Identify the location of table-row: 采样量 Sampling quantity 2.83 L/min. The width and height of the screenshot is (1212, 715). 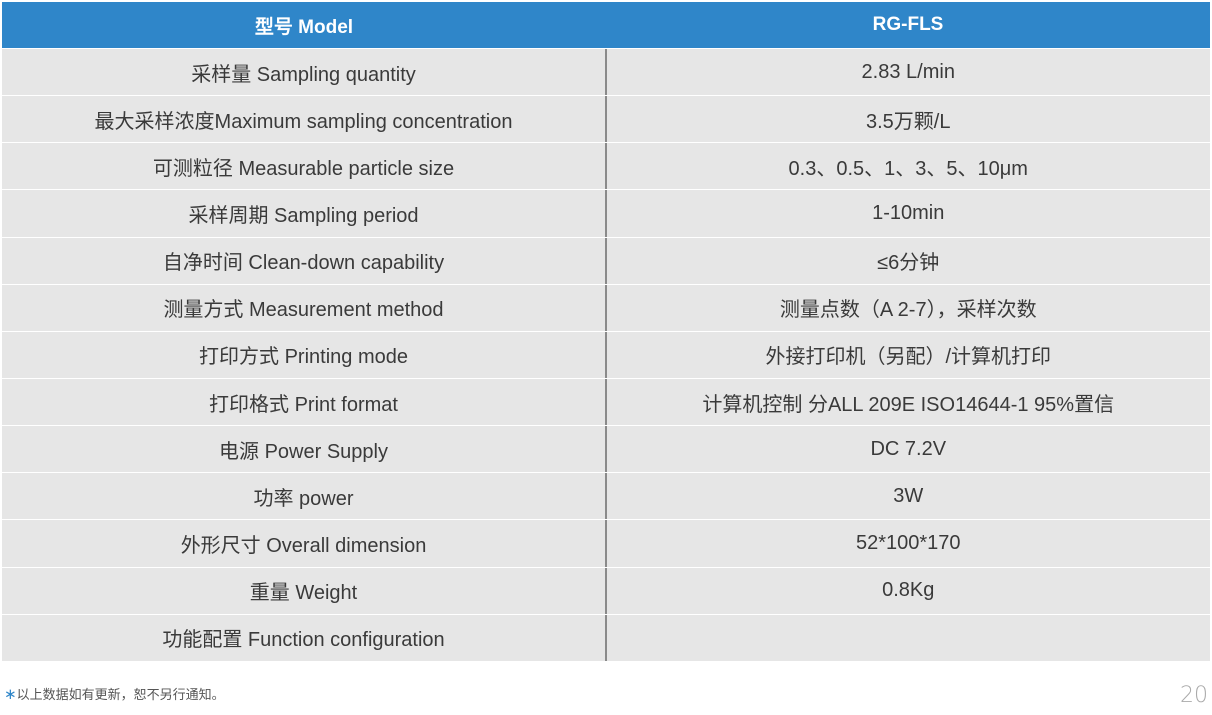
(606, 72).